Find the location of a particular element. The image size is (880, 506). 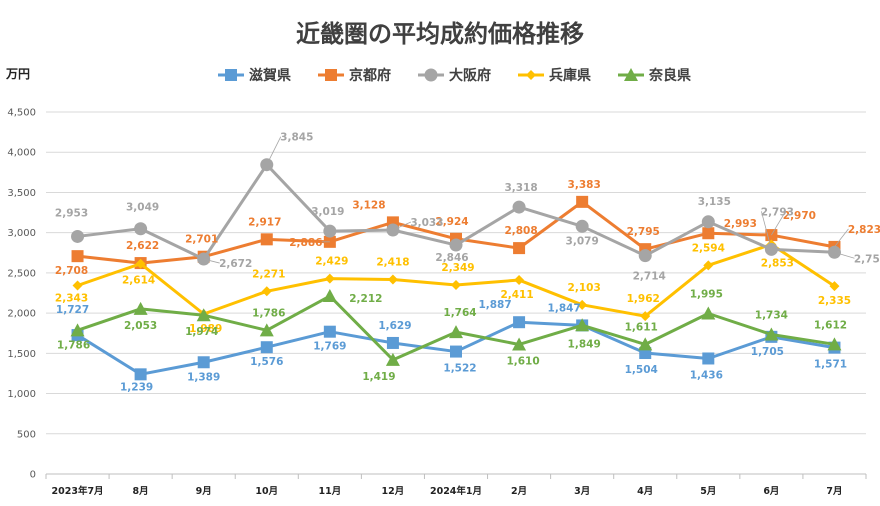

data-label: 2,349 is located at coordinates (457, 268).